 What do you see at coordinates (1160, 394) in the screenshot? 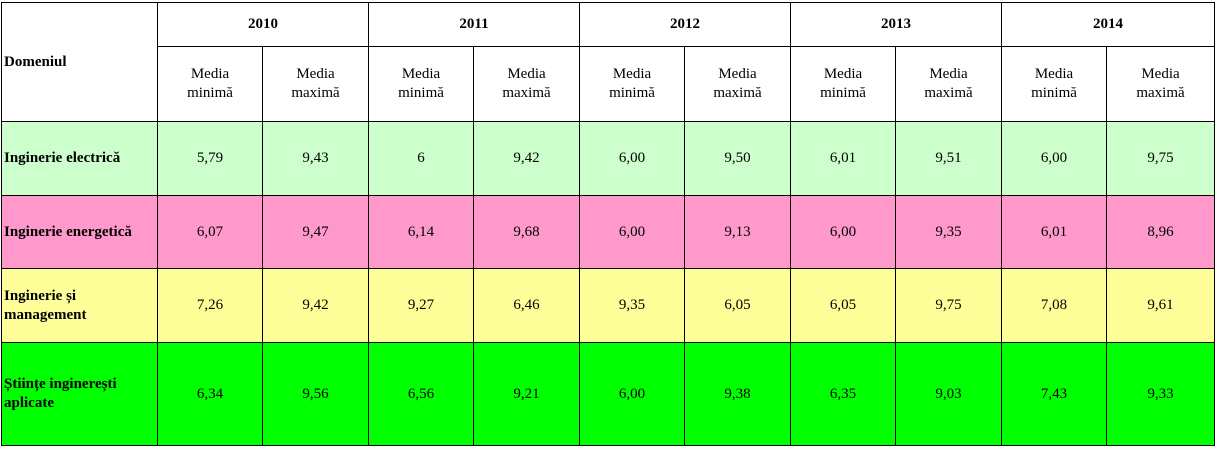
I see `max-average-cell: 9,33` at bounding box center [1160, 394].